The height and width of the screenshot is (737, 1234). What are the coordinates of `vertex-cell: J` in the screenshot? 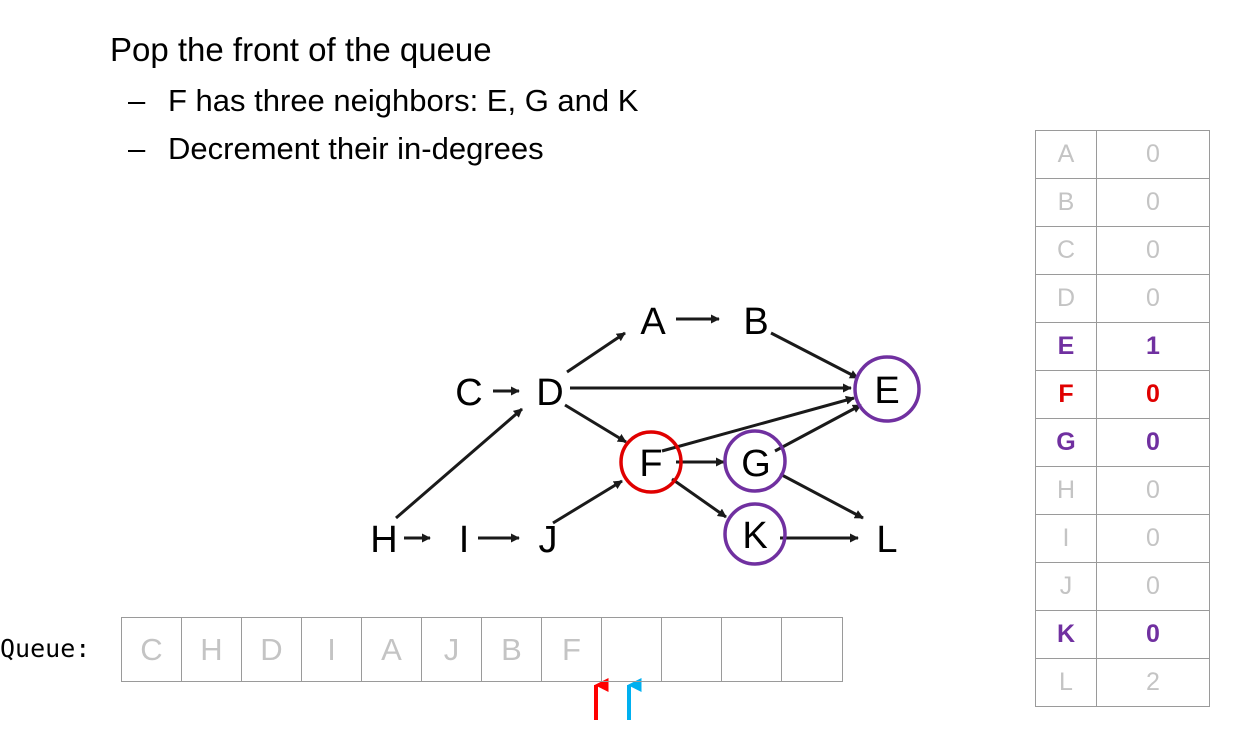 It's located at (1066, 586).